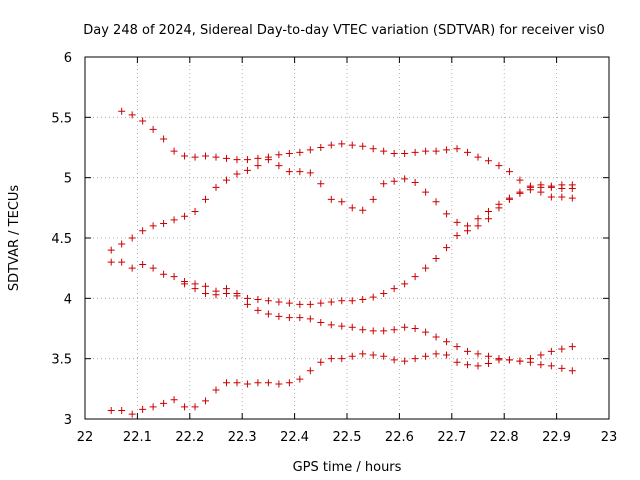 The height and width of the screenshot is (480, 640). Describe the element at coordinates (378, 322) in the screenshot. I see `series-s5` at that location.